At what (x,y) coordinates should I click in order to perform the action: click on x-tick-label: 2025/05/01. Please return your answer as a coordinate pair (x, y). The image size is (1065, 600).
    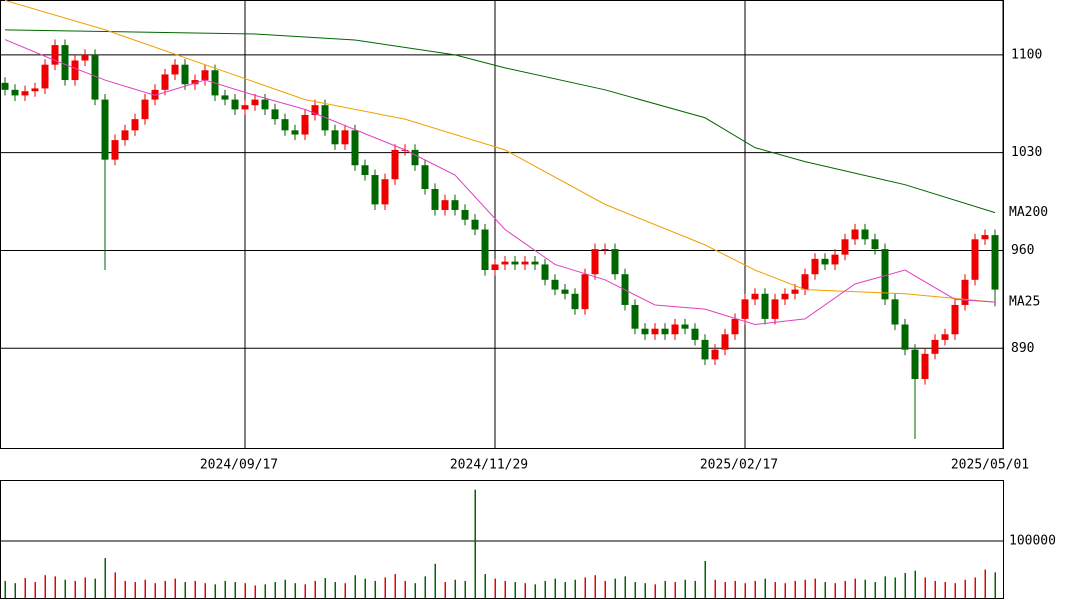
    Looking at the image, I should click on (990, 465).